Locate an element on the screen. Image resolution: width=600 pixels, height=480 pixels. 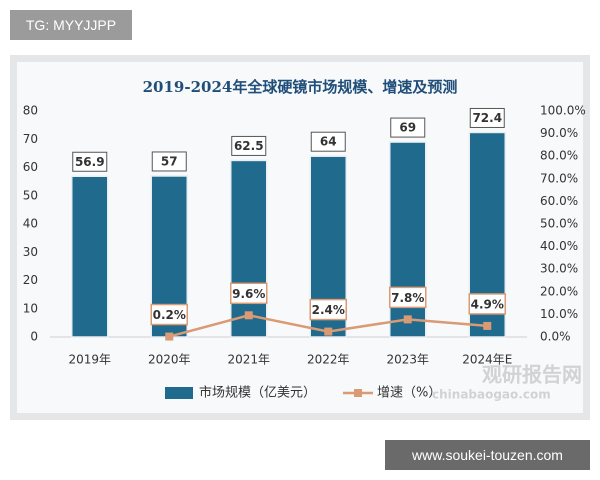
y-tick-label: 80 is located at coordinates (30, 111).